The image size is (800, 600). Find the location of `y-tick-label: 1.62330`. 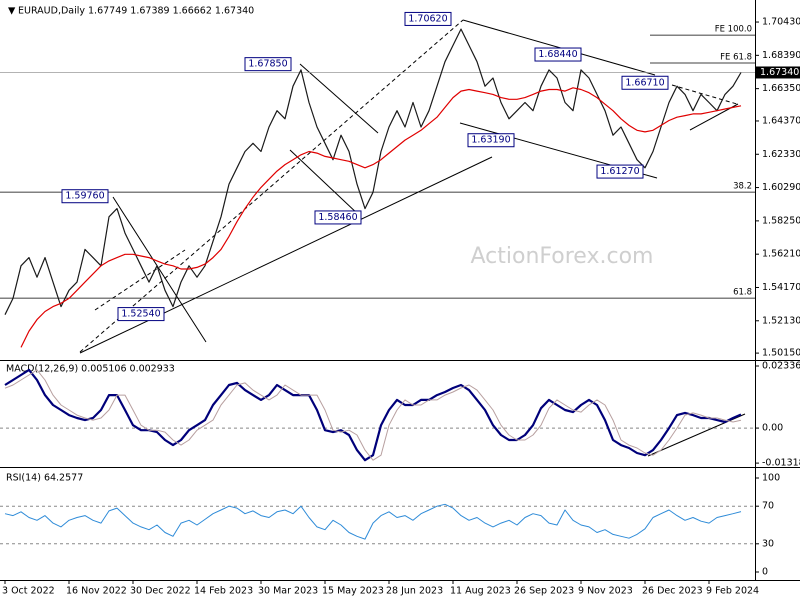

y-tick-label: 1.62330 is located at coordinates (781, 154).